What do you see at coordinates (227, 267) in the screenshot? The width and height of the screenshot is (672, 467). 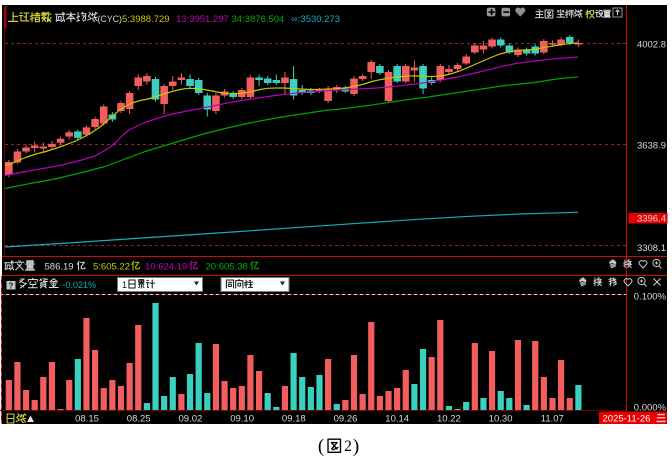 I see `svg-text: 20:605.38` at bounding box center [227, 267].